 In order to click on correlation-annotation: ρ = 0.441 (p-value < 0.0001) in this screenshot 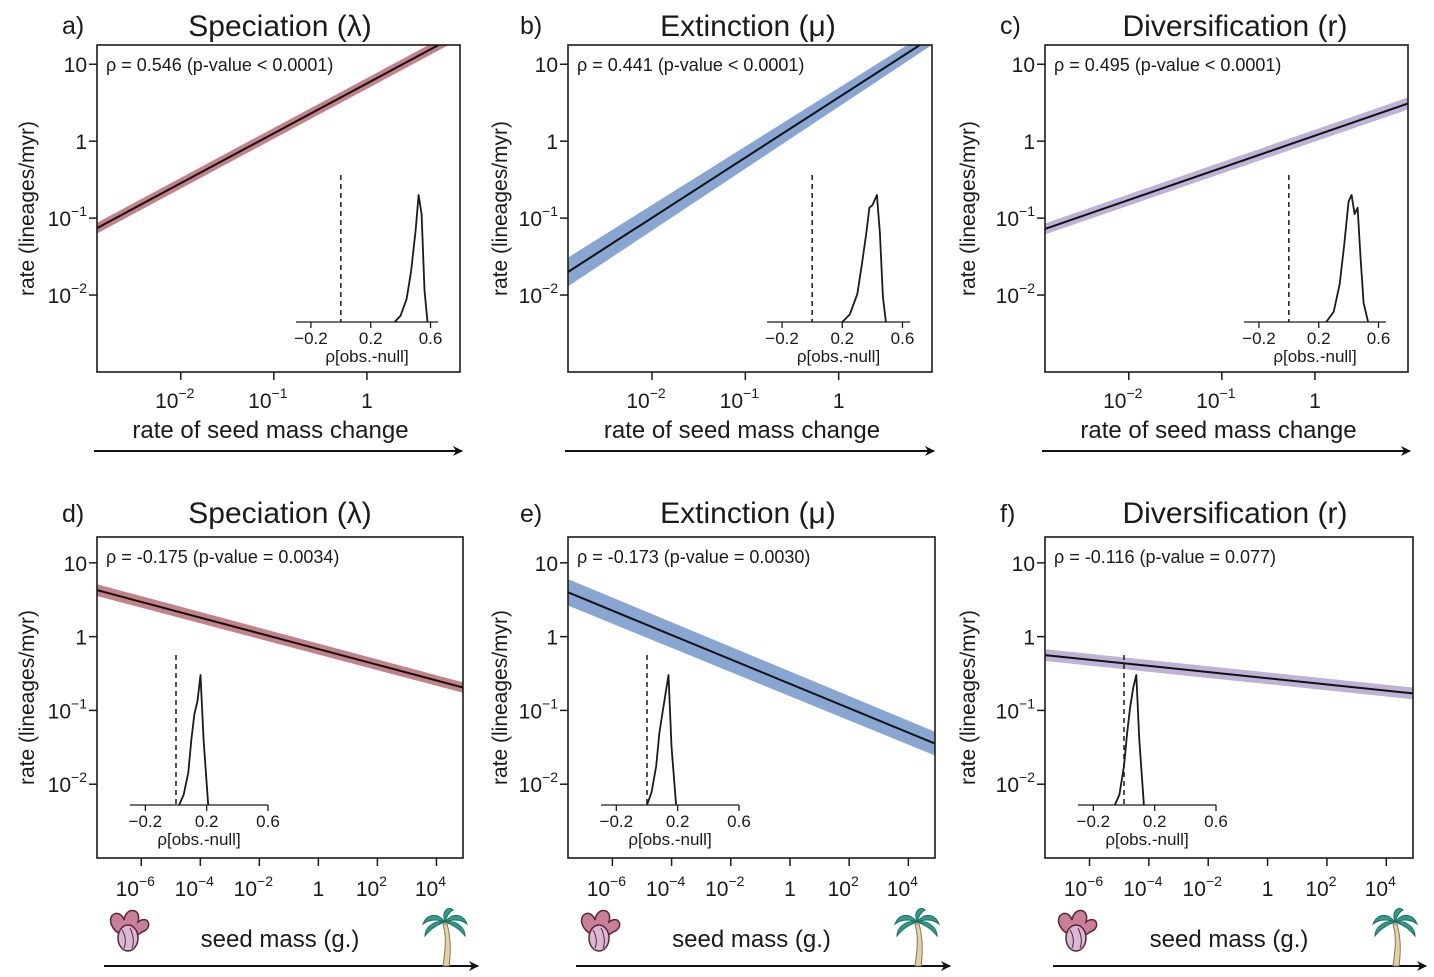, I will do `click(690, 65)`.